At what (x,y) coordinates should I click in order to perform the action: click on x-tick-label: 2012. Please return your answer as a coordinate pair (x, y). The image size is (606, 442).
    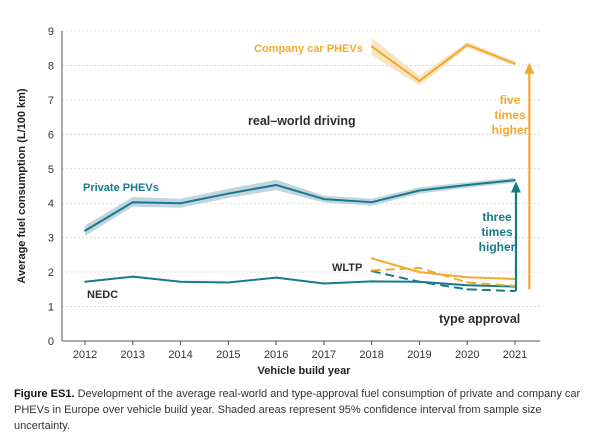
    Looking at the image, I should click on (85, 355).